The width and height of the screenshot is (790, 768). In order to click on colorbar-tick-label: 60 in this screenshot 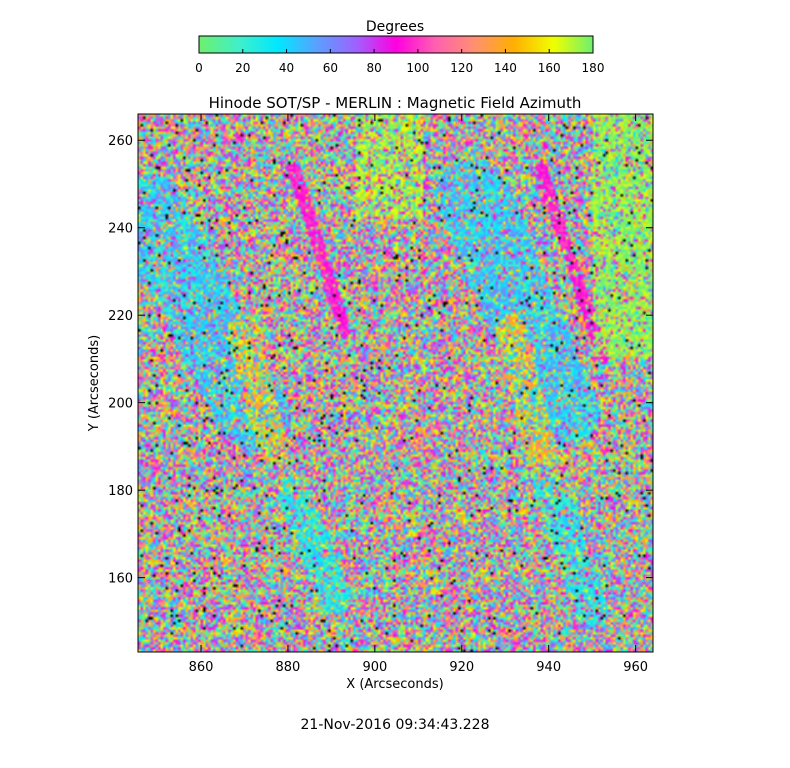, I will do `click(330, 68)`.